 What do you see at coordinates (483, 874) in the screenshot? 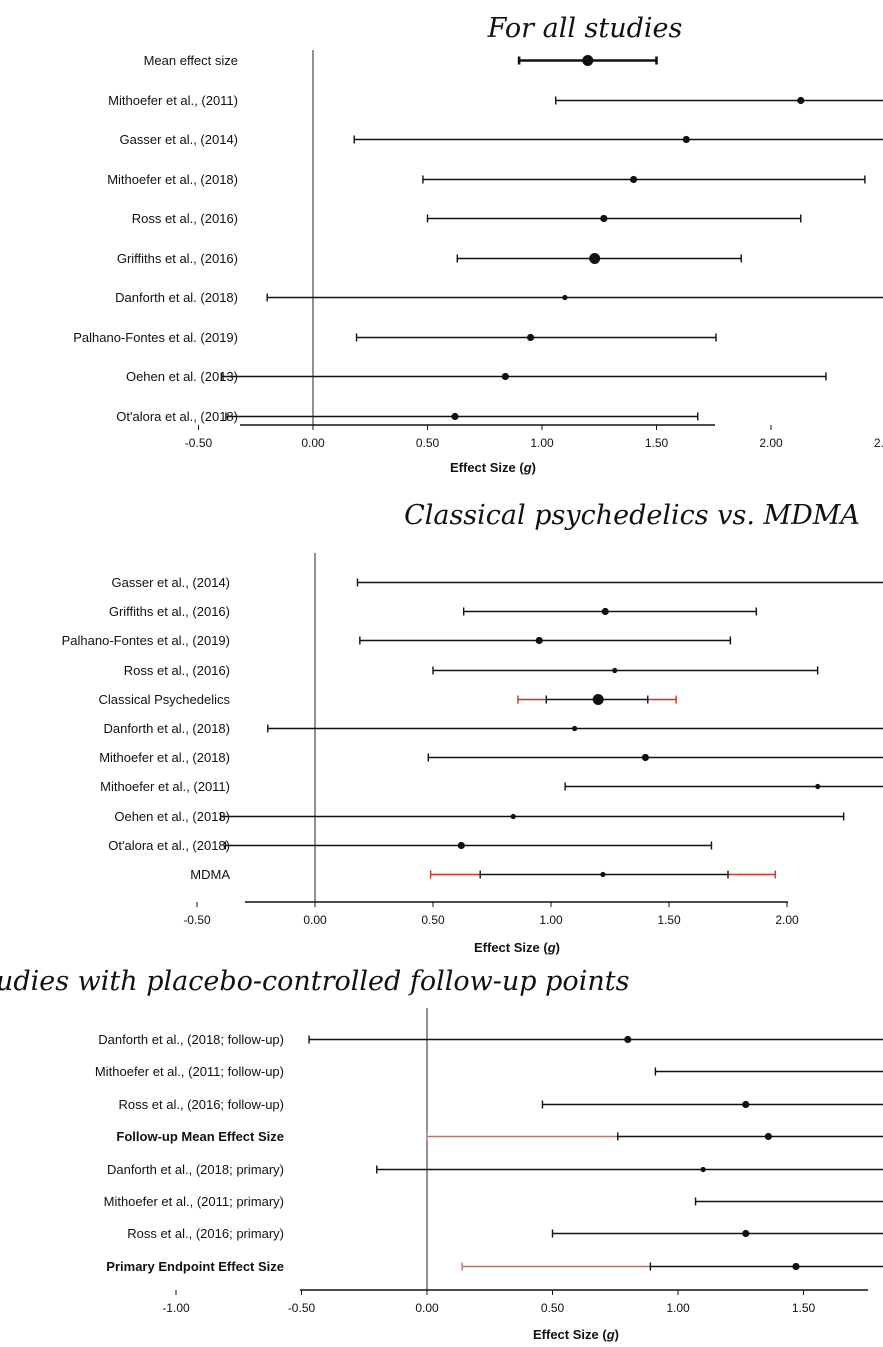
I see `forest-row: MDMA` at bounding box center [483, 874].